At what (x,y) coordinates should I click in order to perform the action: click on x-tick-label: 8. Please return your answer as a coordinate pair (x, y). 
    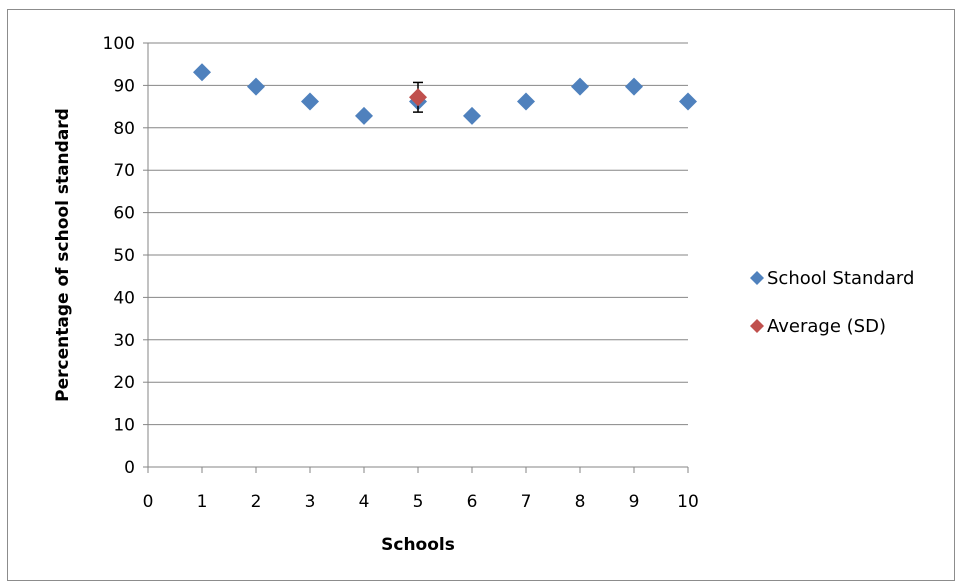
    Looking at the image, I should click on (580, 502).